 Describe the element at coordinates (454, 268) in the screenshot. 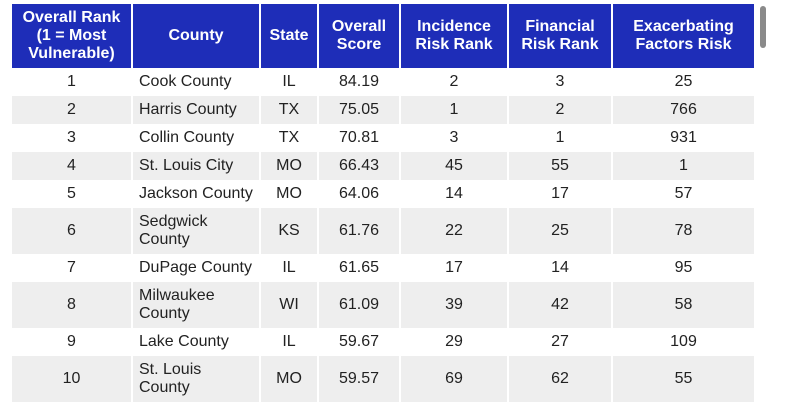

I see `cell-incidence-risk-rank: 17` at that location.